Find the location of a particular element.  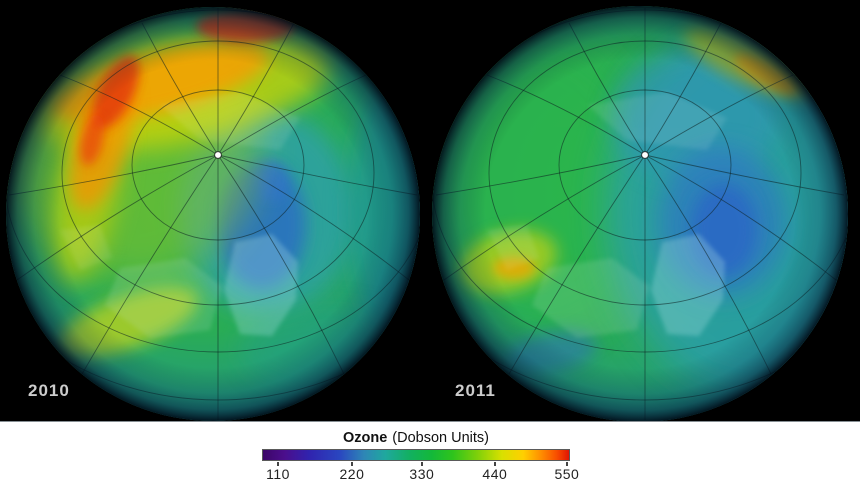

legend-footer: Ozone (Dobson Units) 110 220 330 440 550 is located at coordinates (430, 452).